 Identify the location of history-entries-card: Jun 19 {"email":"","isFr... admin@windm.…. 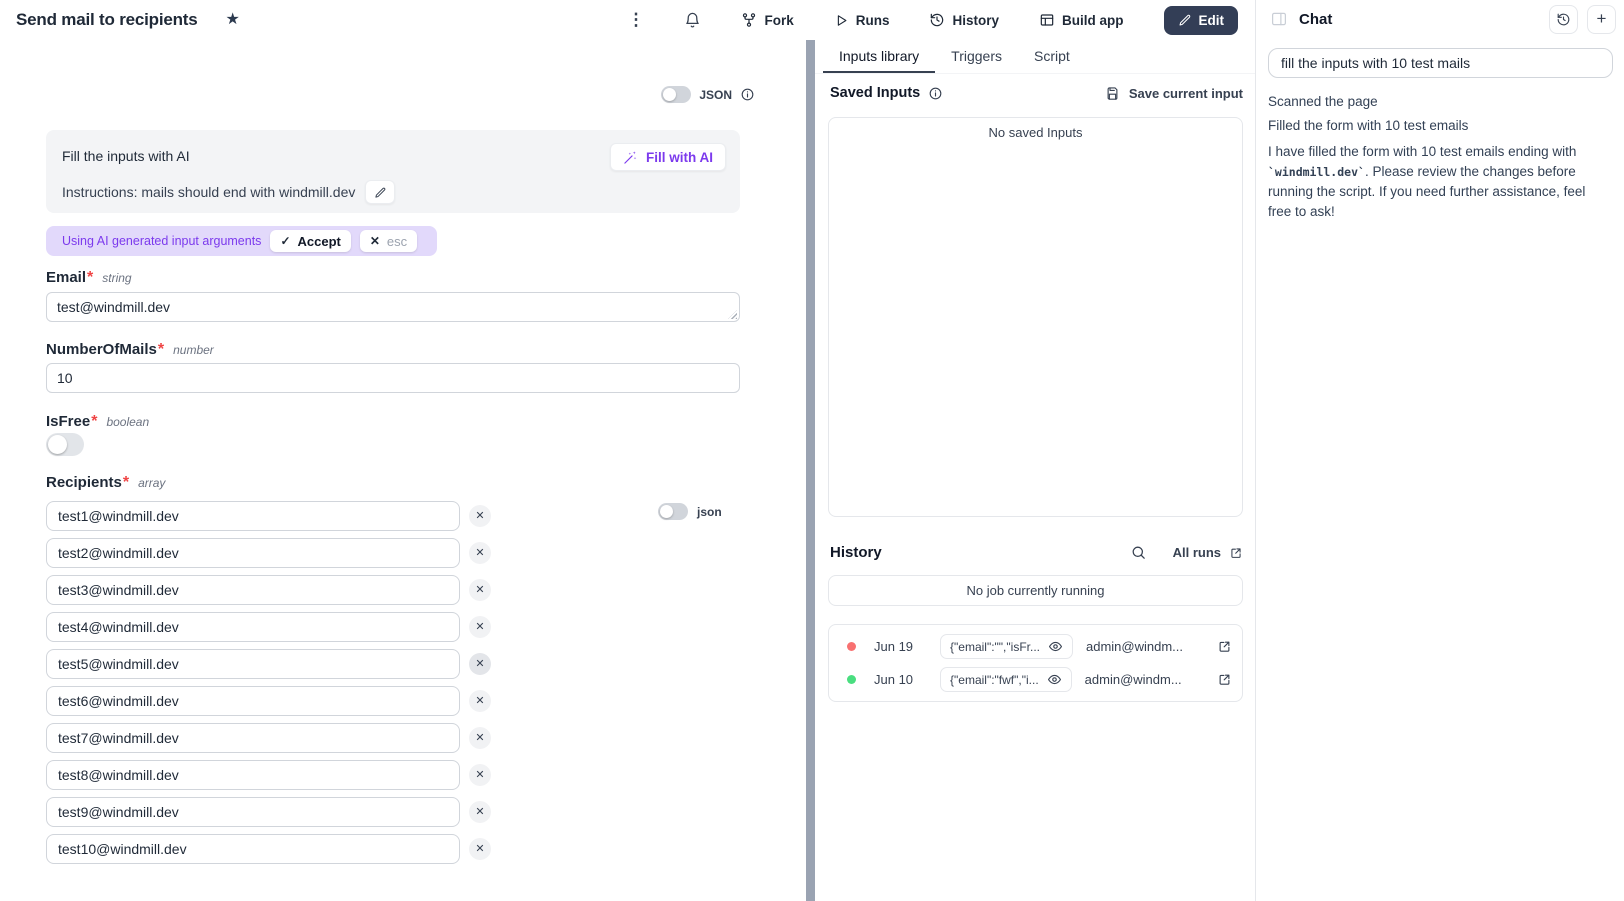
(1035, 663).